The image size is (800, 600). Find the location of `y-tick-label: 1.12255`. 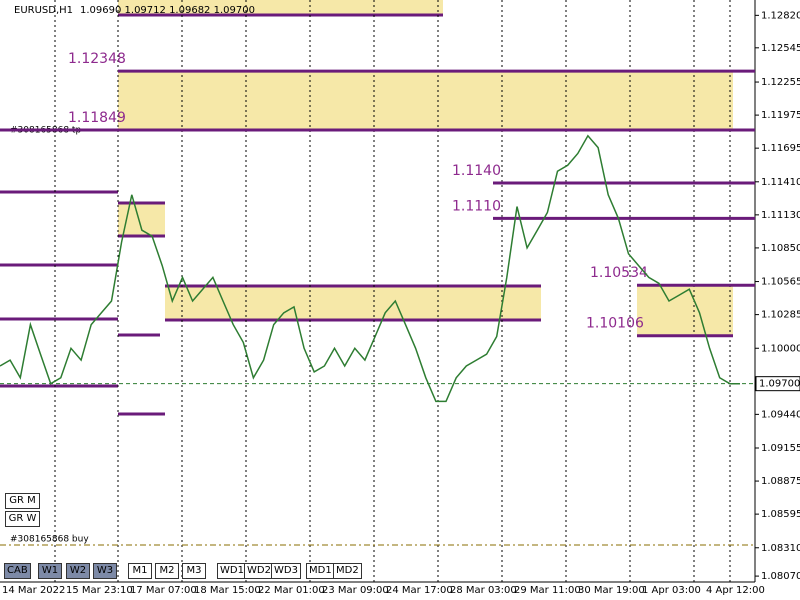

y-tick-label: 1.12255 is located at coordinates (780, 82).